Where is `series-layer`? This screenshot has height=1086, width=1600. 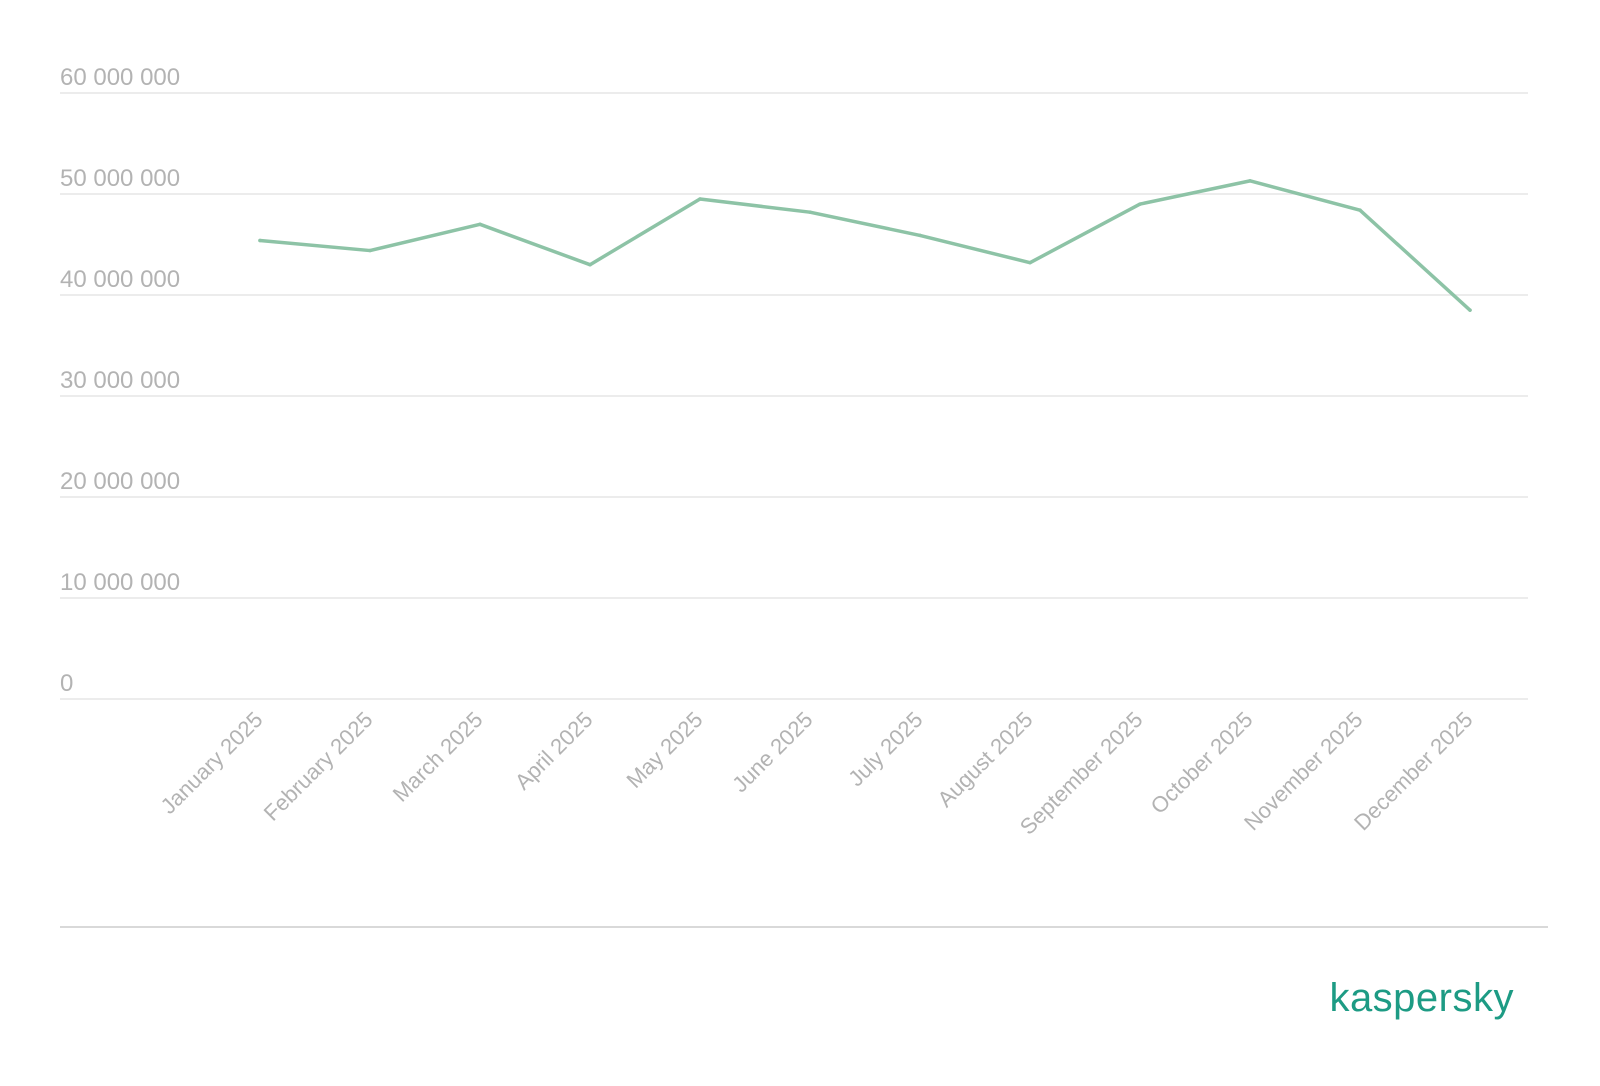
series-layer is located at coordinates (865, 245).